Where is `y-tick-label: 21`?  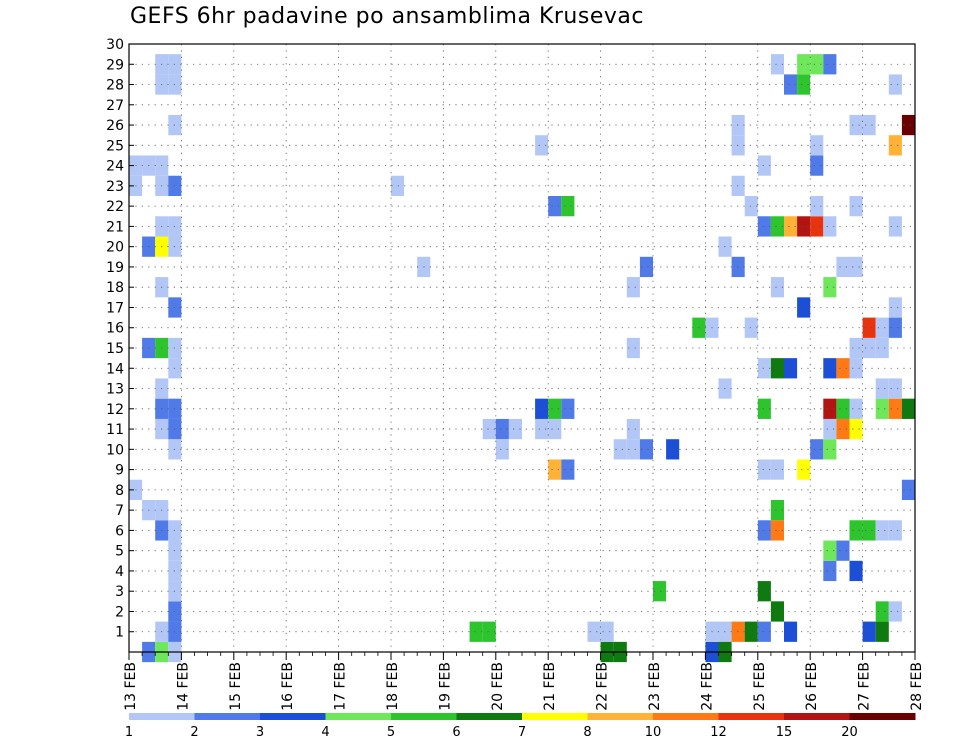
y-tick-label: 21 is located at coordinates (115, 227).